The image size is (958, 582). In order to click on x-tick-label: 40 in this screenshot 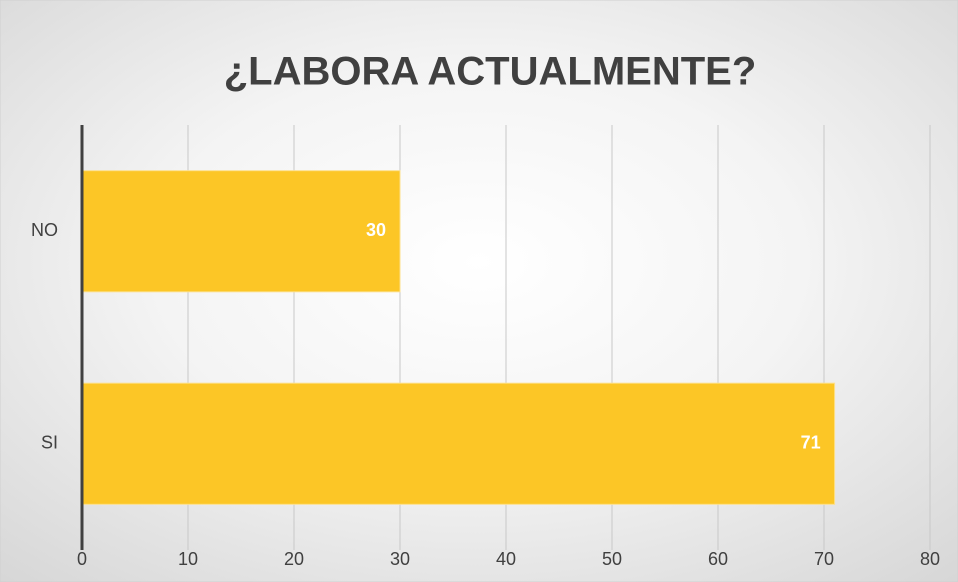, I will do `click(506, 559)`.